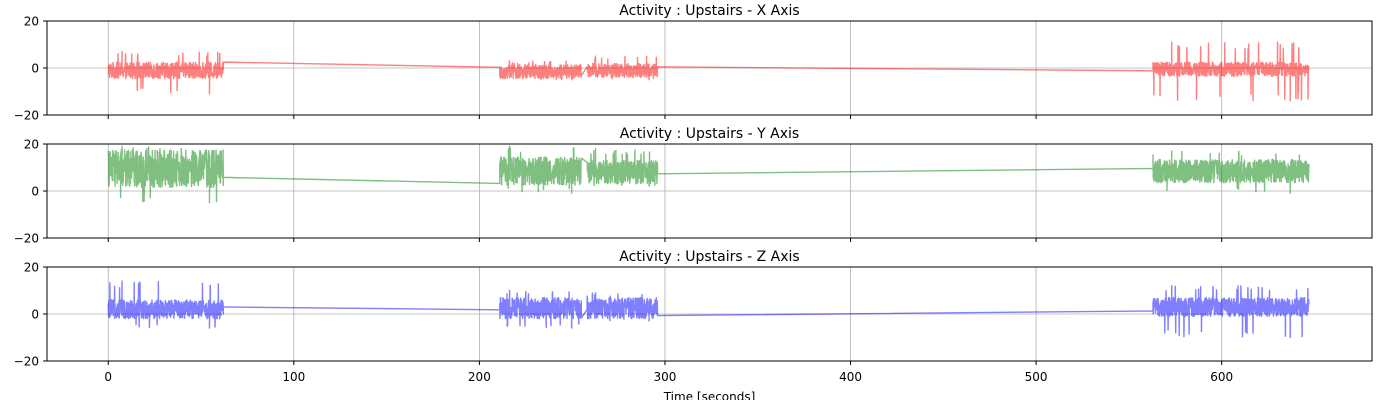 The image size is (1400, 400). What do you see at coordinates (709, 11) in the screenshot?
I see `subplot-title: Activity : Upstairs - X Axis` at bounding box center [709, 11].